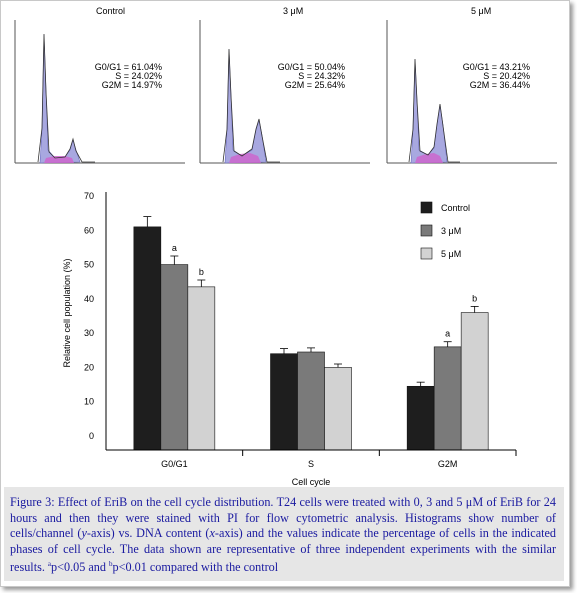 The image size is (577, 593). What do you see at coordinates (89, 265) in the screenshot?
I see `y-tick-label: 50` at bounding box center [89, 265].